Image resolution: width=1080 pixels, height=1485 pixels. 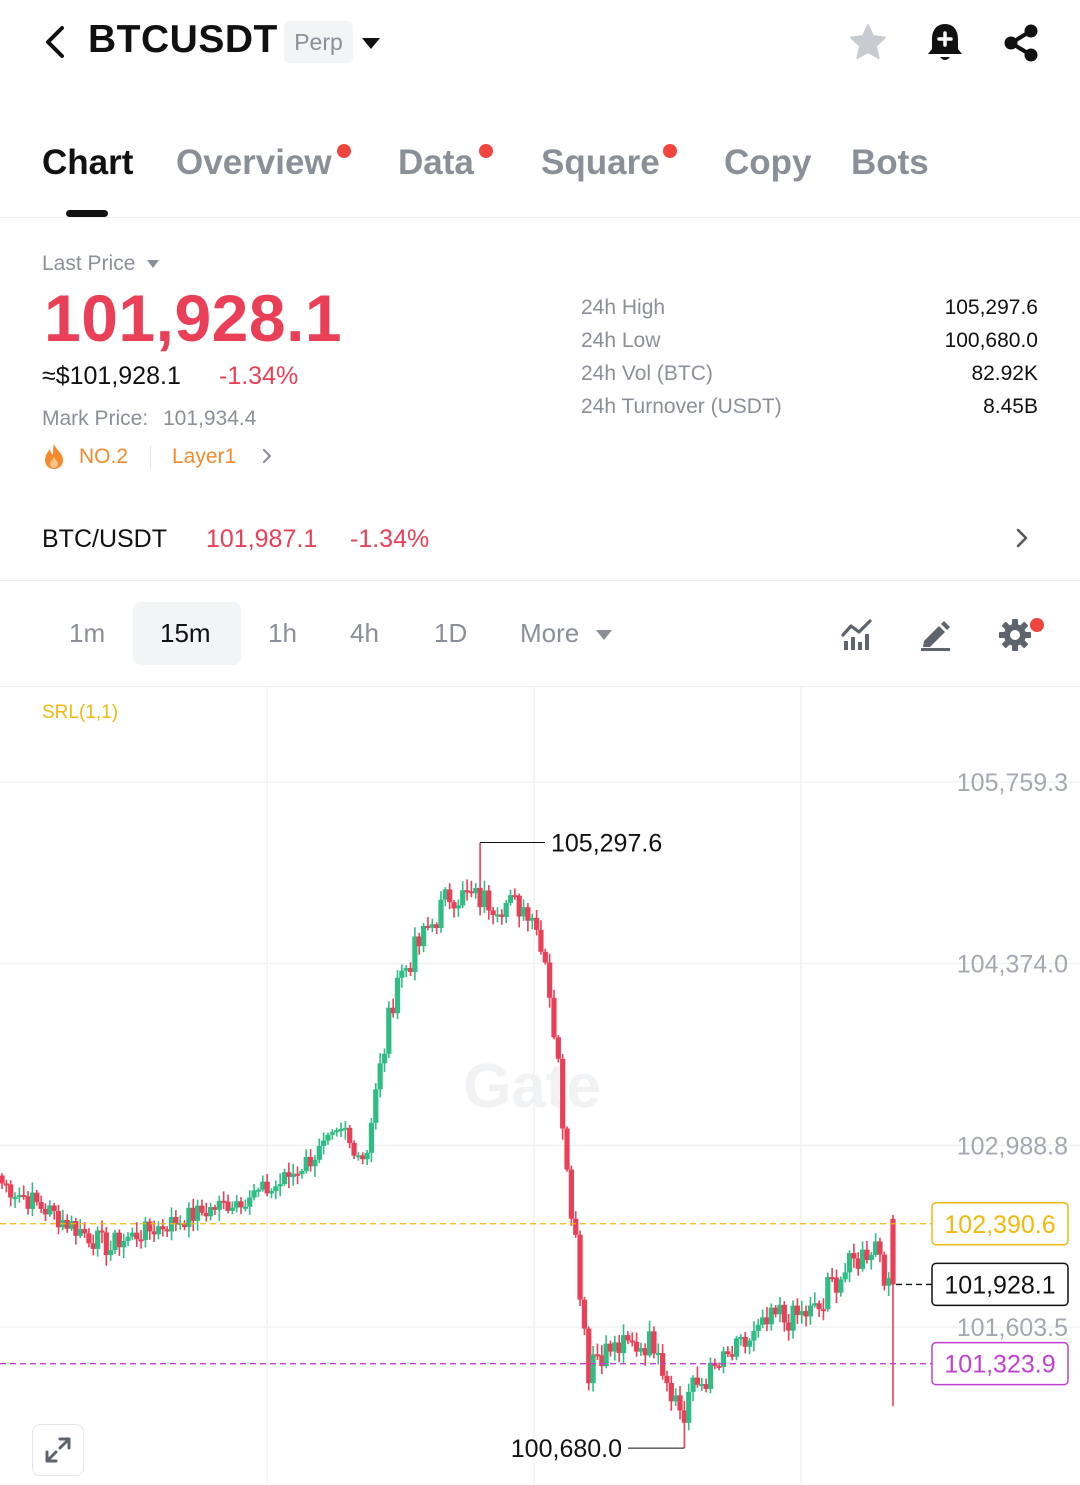 I want to click on tab-data: Data, so click(x=436, y=162).